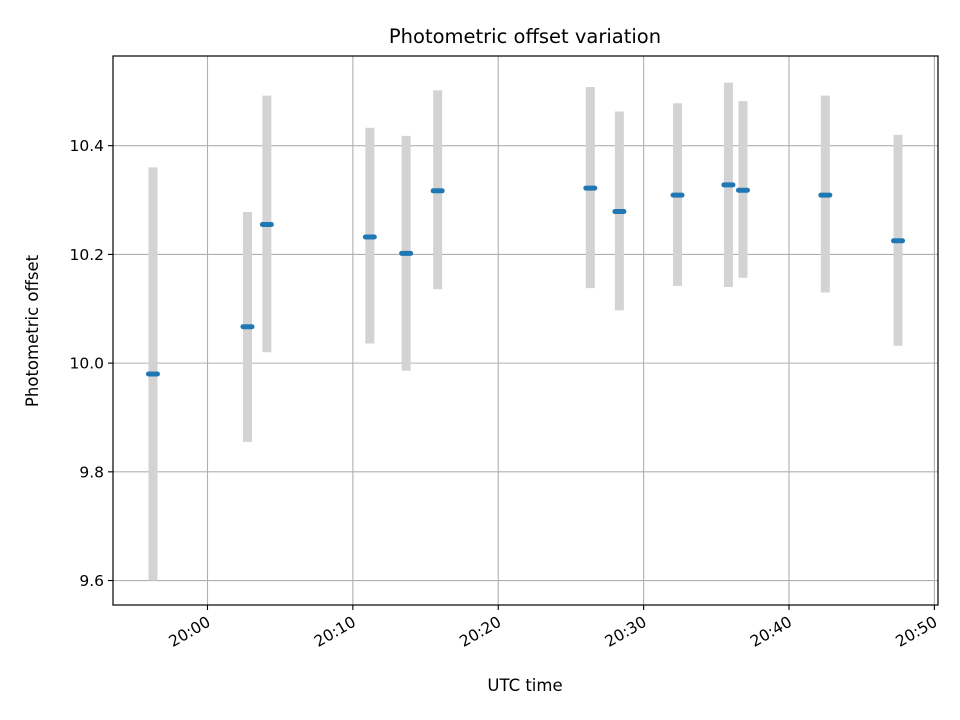 Image resolution: width=960 pixels, height=720 pixels. Describe the element at coordinates (86, 255) in the screenshot. I see `y-tick-label: 10.2` at that location.